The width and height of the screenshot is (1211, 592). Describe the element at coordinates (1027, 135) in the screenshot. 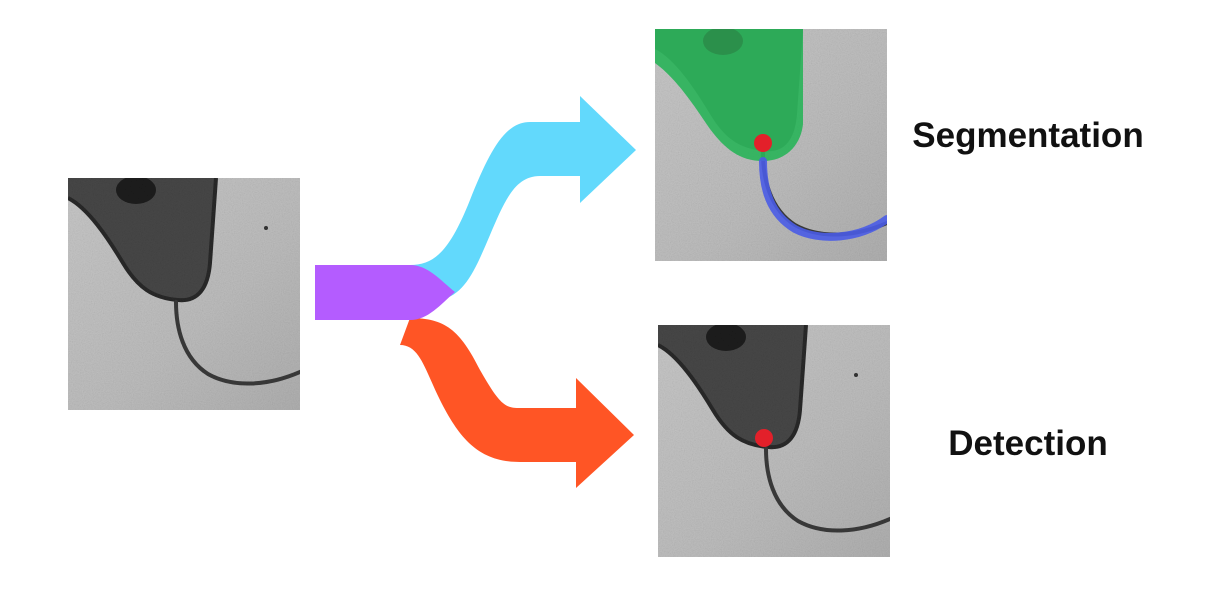

I see `segmentation-label: Segmentation` at that location.